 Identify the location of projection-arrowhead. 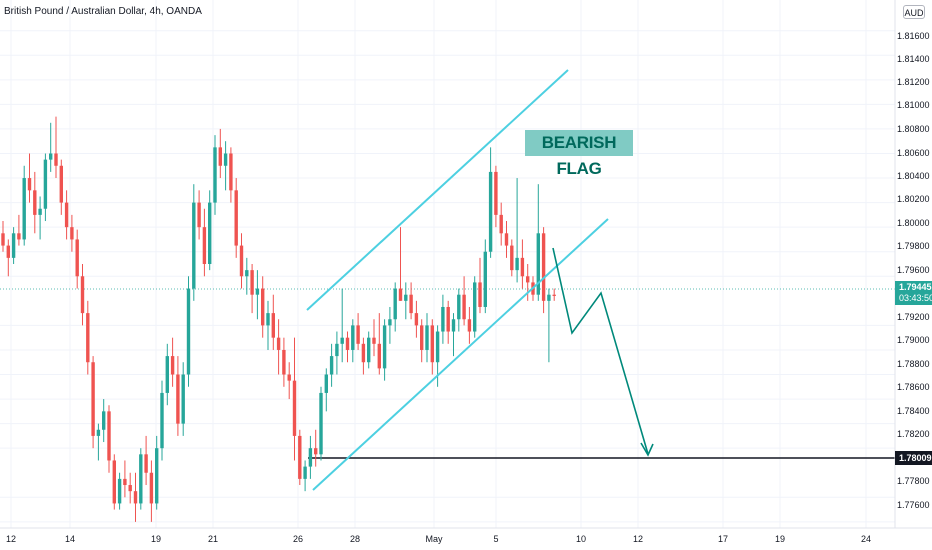
(647, 449).